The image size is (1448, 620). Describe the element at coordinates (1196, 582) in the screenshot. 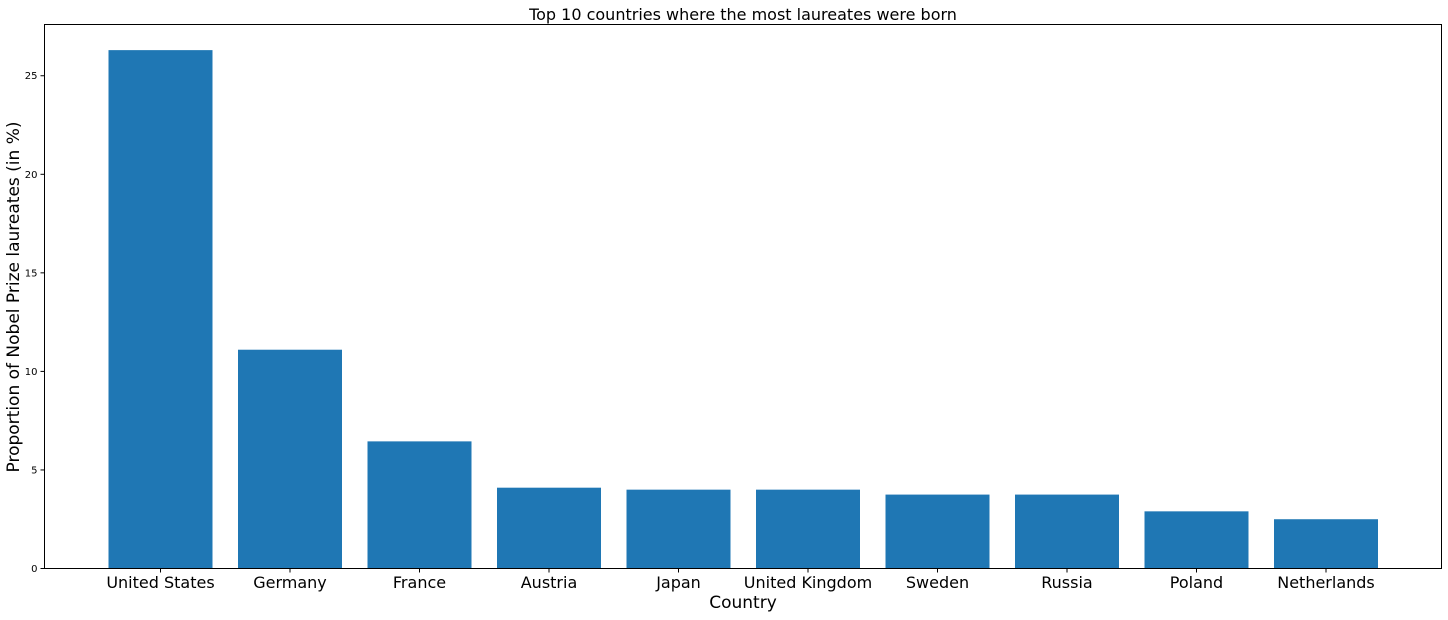

I see `x-tick-label: Poland` at that location.